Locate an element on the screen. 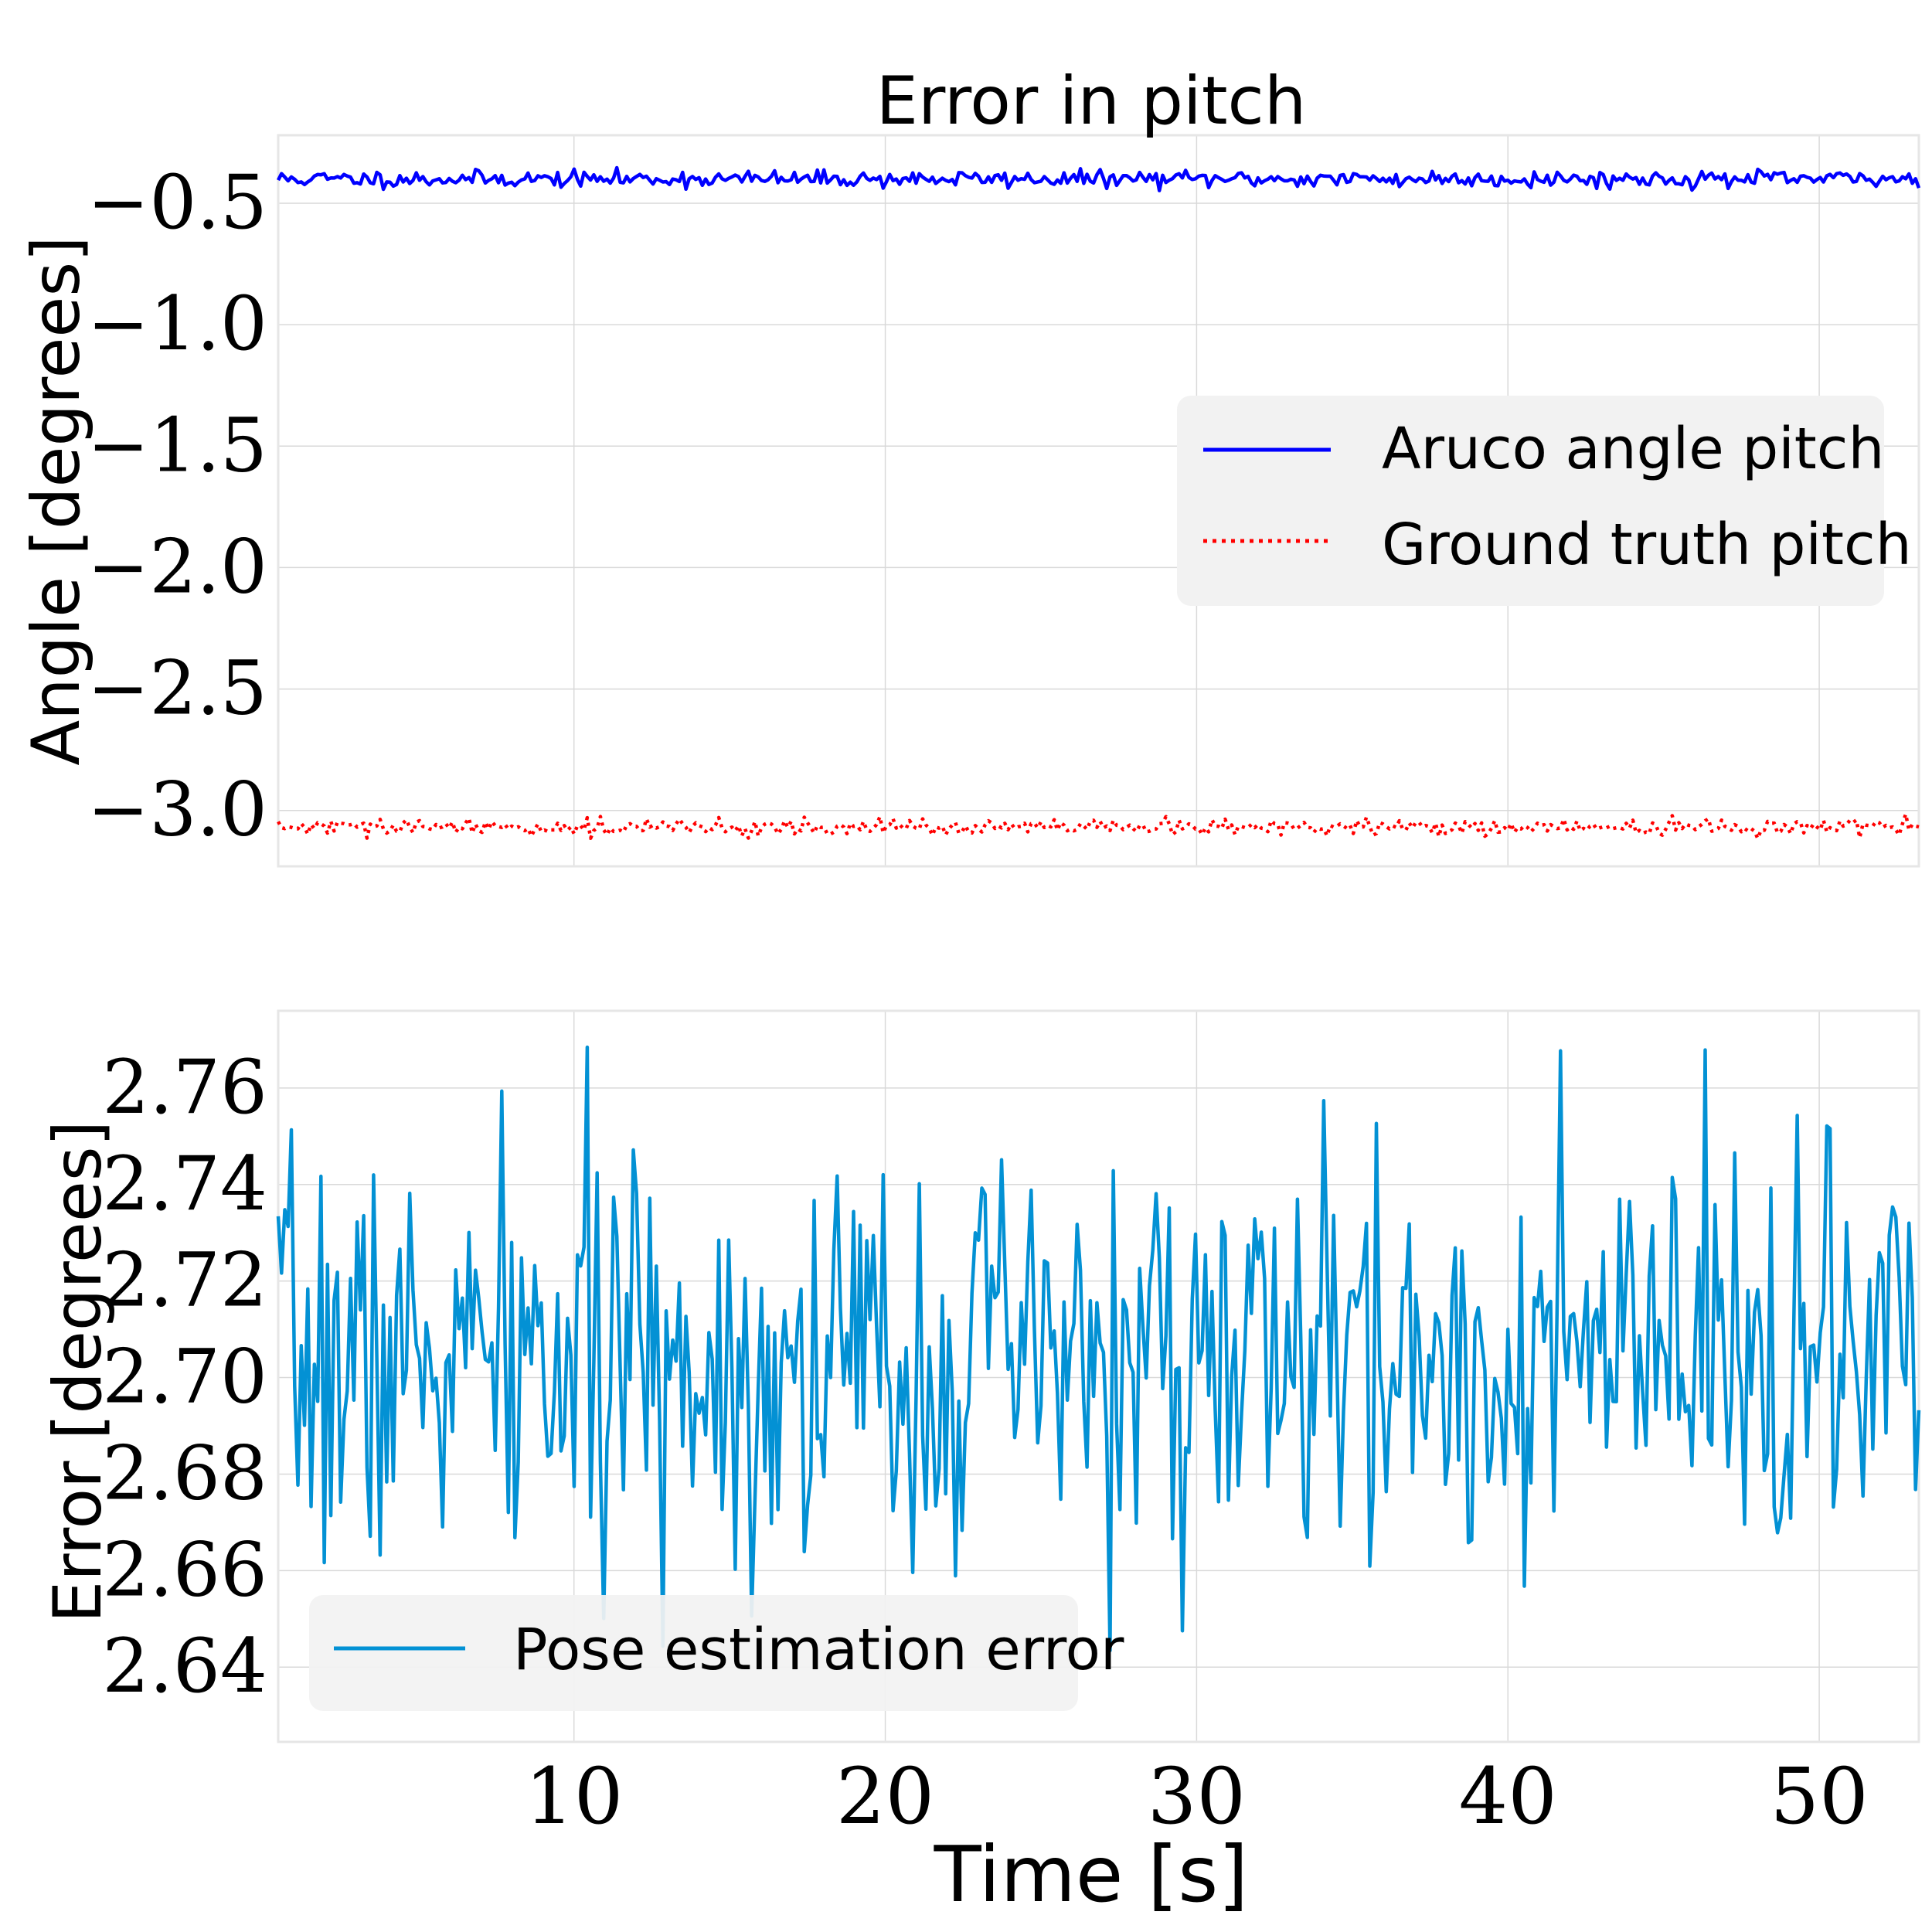 The image size is (1932, 1932). pitch-angle-y-tick-labels: −3.0 −2.5 −2.0 −1.5 −1.0 −0.5 is located at coordinates (177, 506).